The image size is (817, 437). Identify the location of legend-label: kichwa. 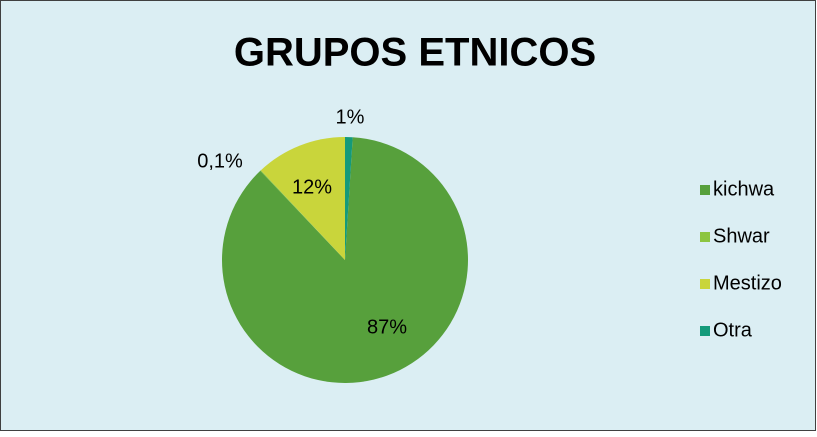
(744, 189).